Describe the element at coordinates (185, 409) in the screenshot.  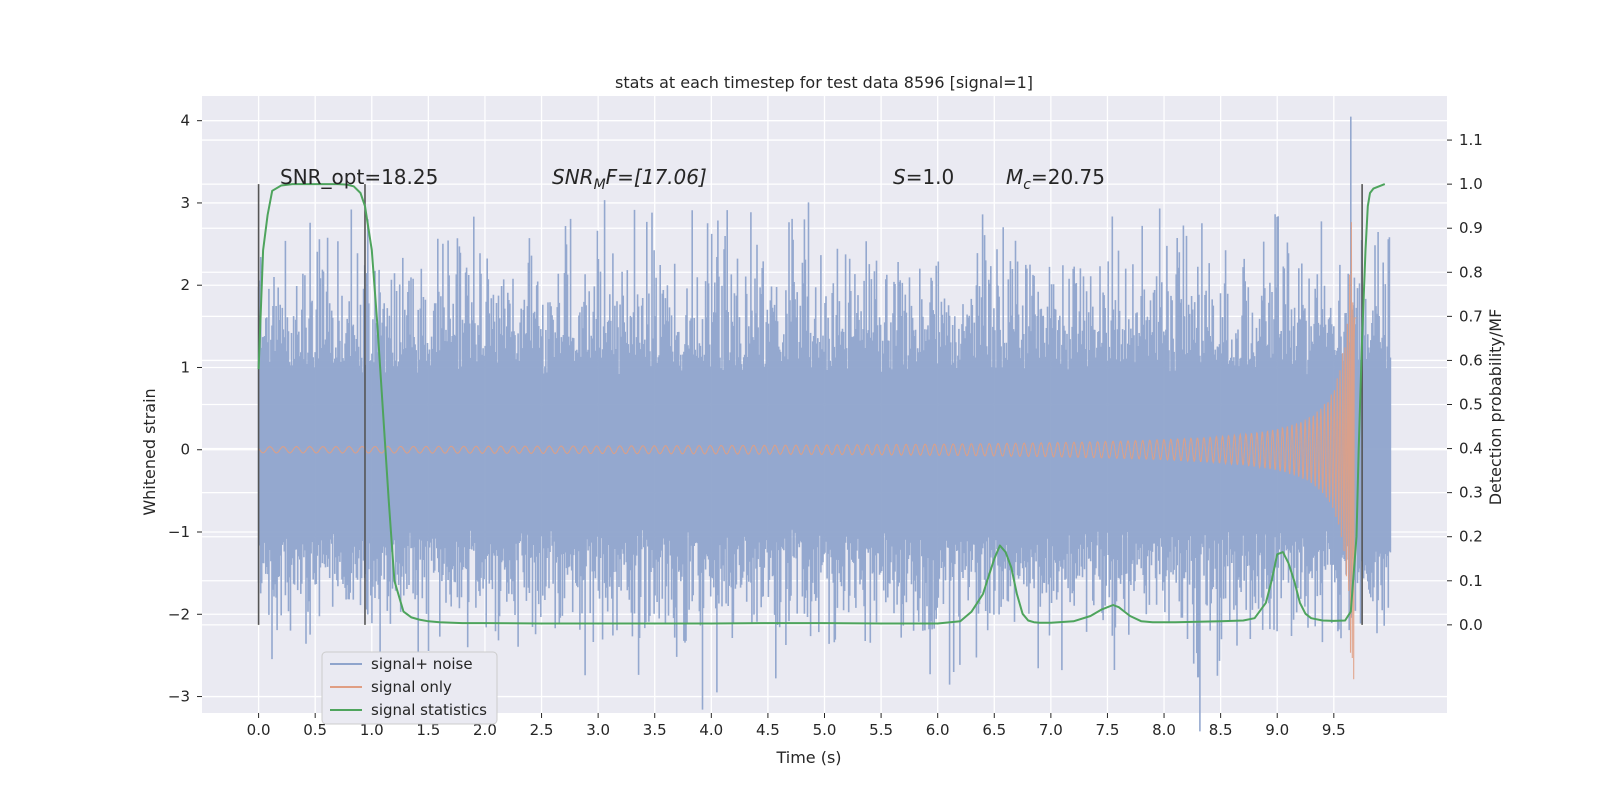
I see `y-tick-labels: −3 −2 −1 0 1 2 3 4` at that location.